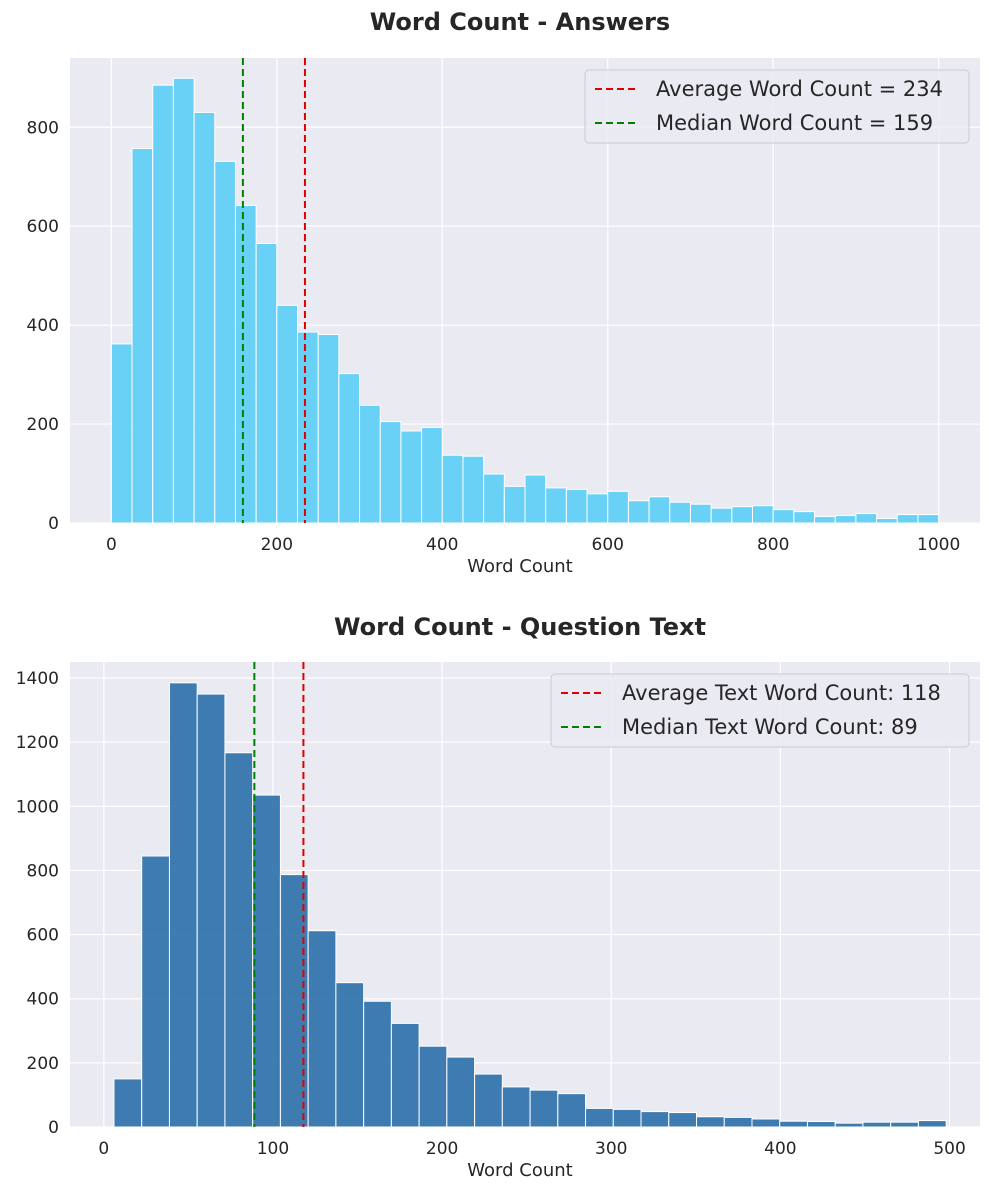 The height and width of the screenshot is (1189, 989). I want to click on legend-entry: Median Text Word Count: 89, so click(770, 727).